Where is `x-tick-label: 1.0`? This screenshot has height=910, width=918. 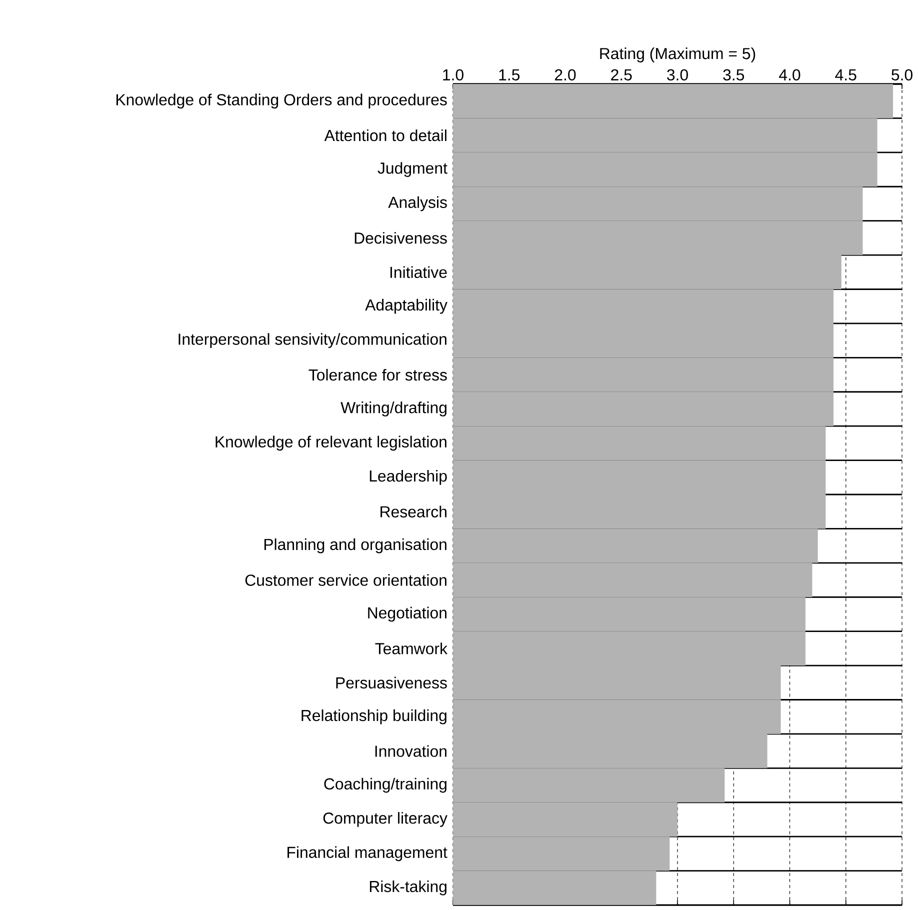
x-tick-label: 1.0 is located at coordinates (453, 74).